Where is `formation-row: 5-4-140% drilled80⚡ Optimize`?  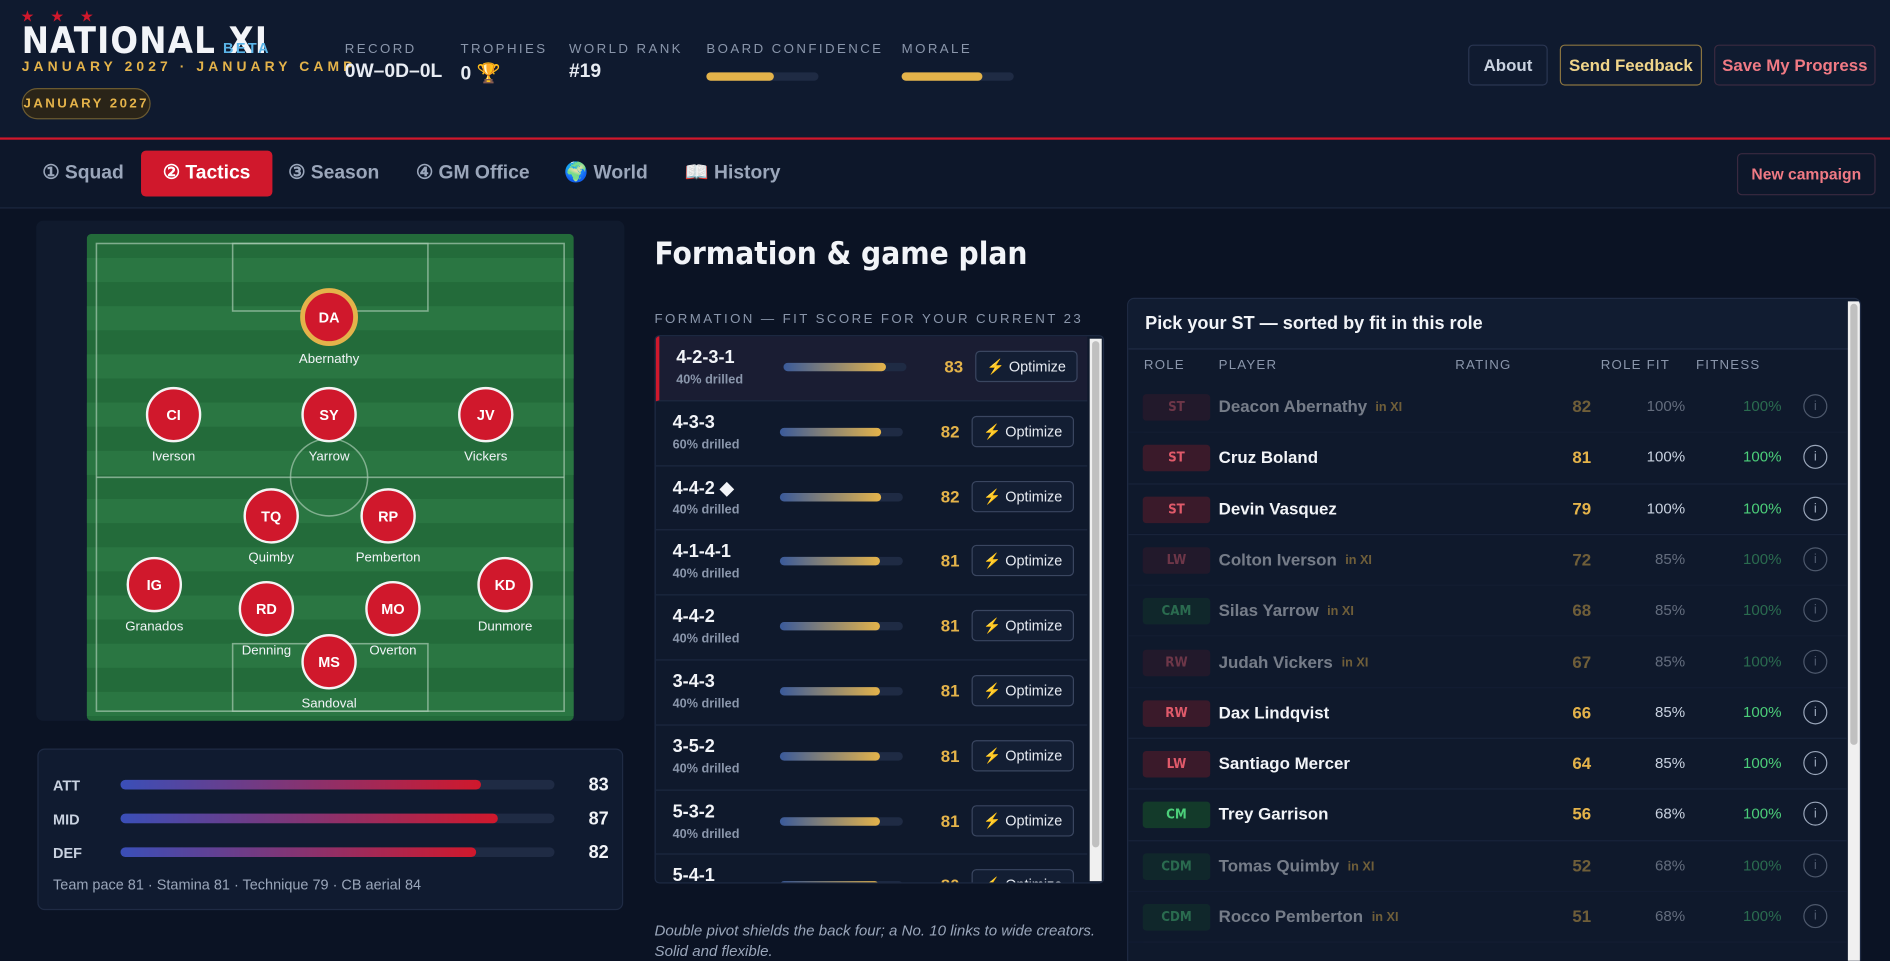
formation-row: 5-4-140% drilled80⚡ Optimize is located at coordinates (872, 869).